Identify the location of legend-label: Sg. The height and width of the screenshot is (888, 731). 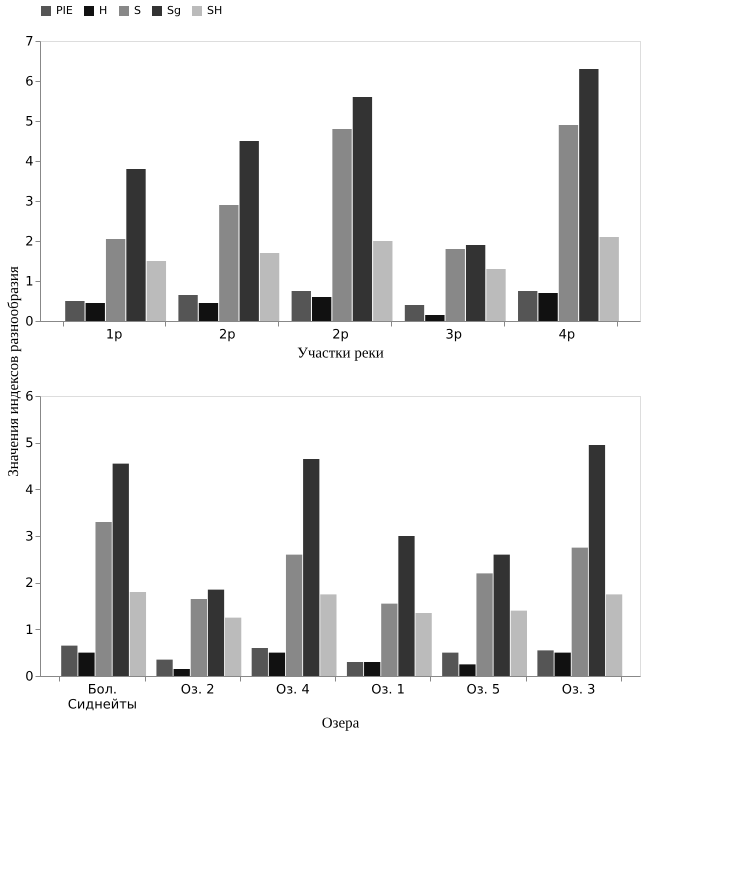
(174, 10).